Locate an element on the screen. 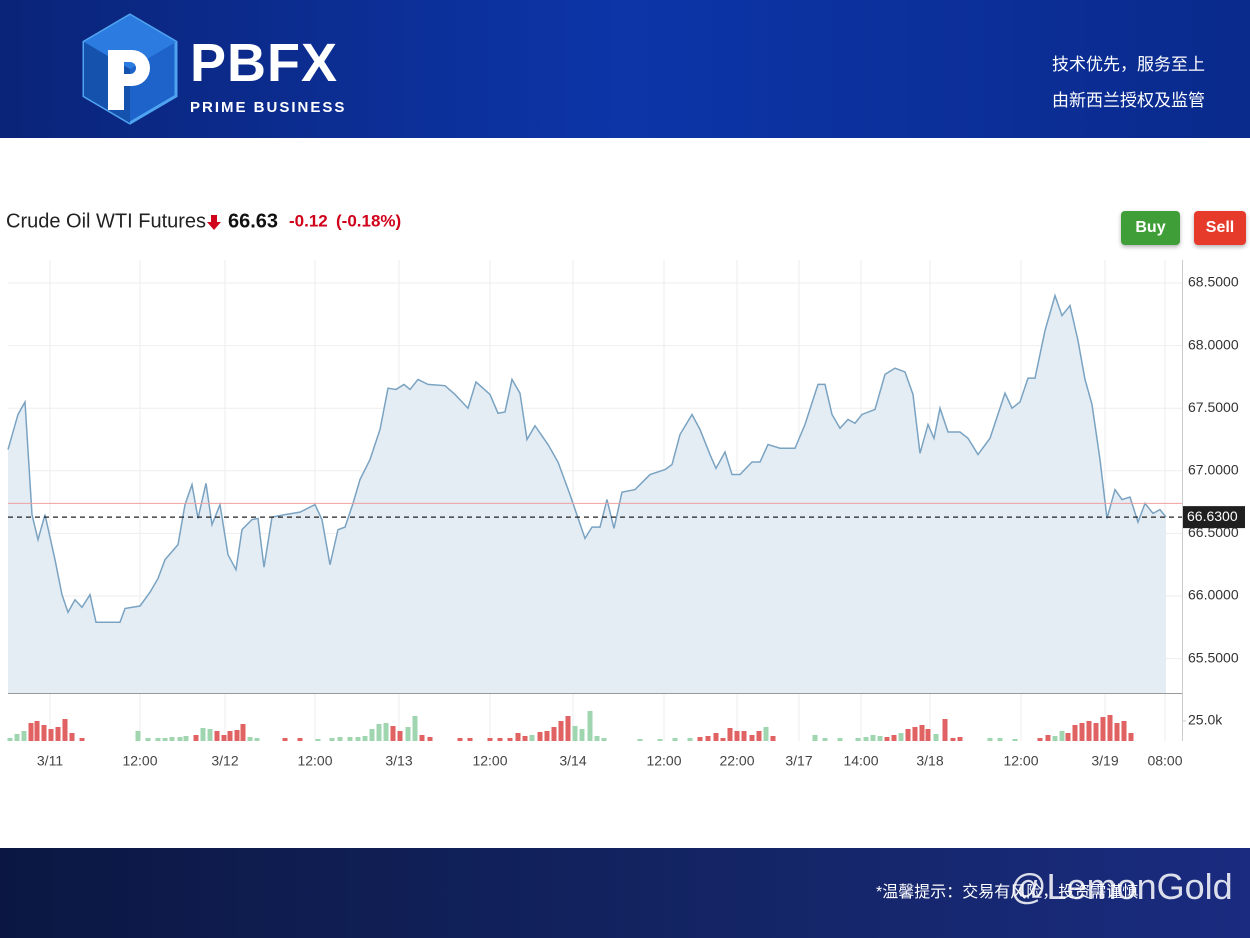  logo-icon is located at coordinates (130, 69).